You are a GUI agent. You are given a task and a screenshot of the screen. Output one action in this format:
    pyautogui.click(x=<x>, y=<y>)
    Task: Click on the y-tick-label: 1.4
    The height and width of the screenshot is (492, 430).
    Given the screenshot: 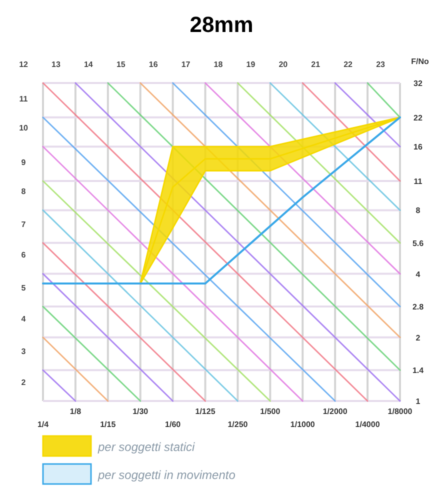 What is the action you would take?
    pyautogui.click(x=418, y=371)
    